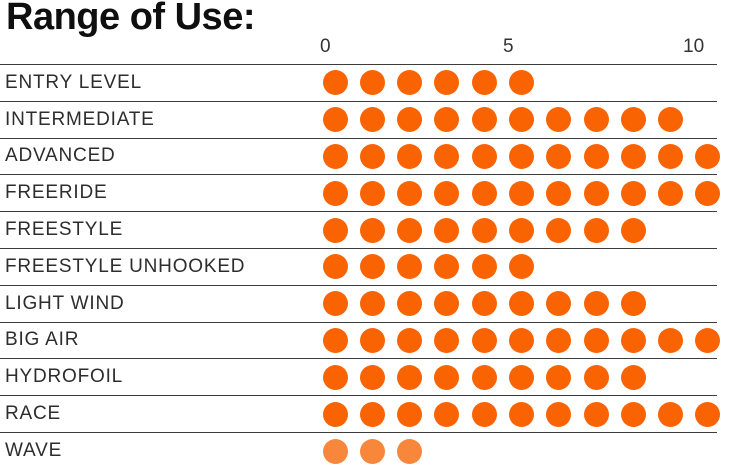 The image size is (747, 470). I want to click on page-title: Range of Use:, so click(130, 19).